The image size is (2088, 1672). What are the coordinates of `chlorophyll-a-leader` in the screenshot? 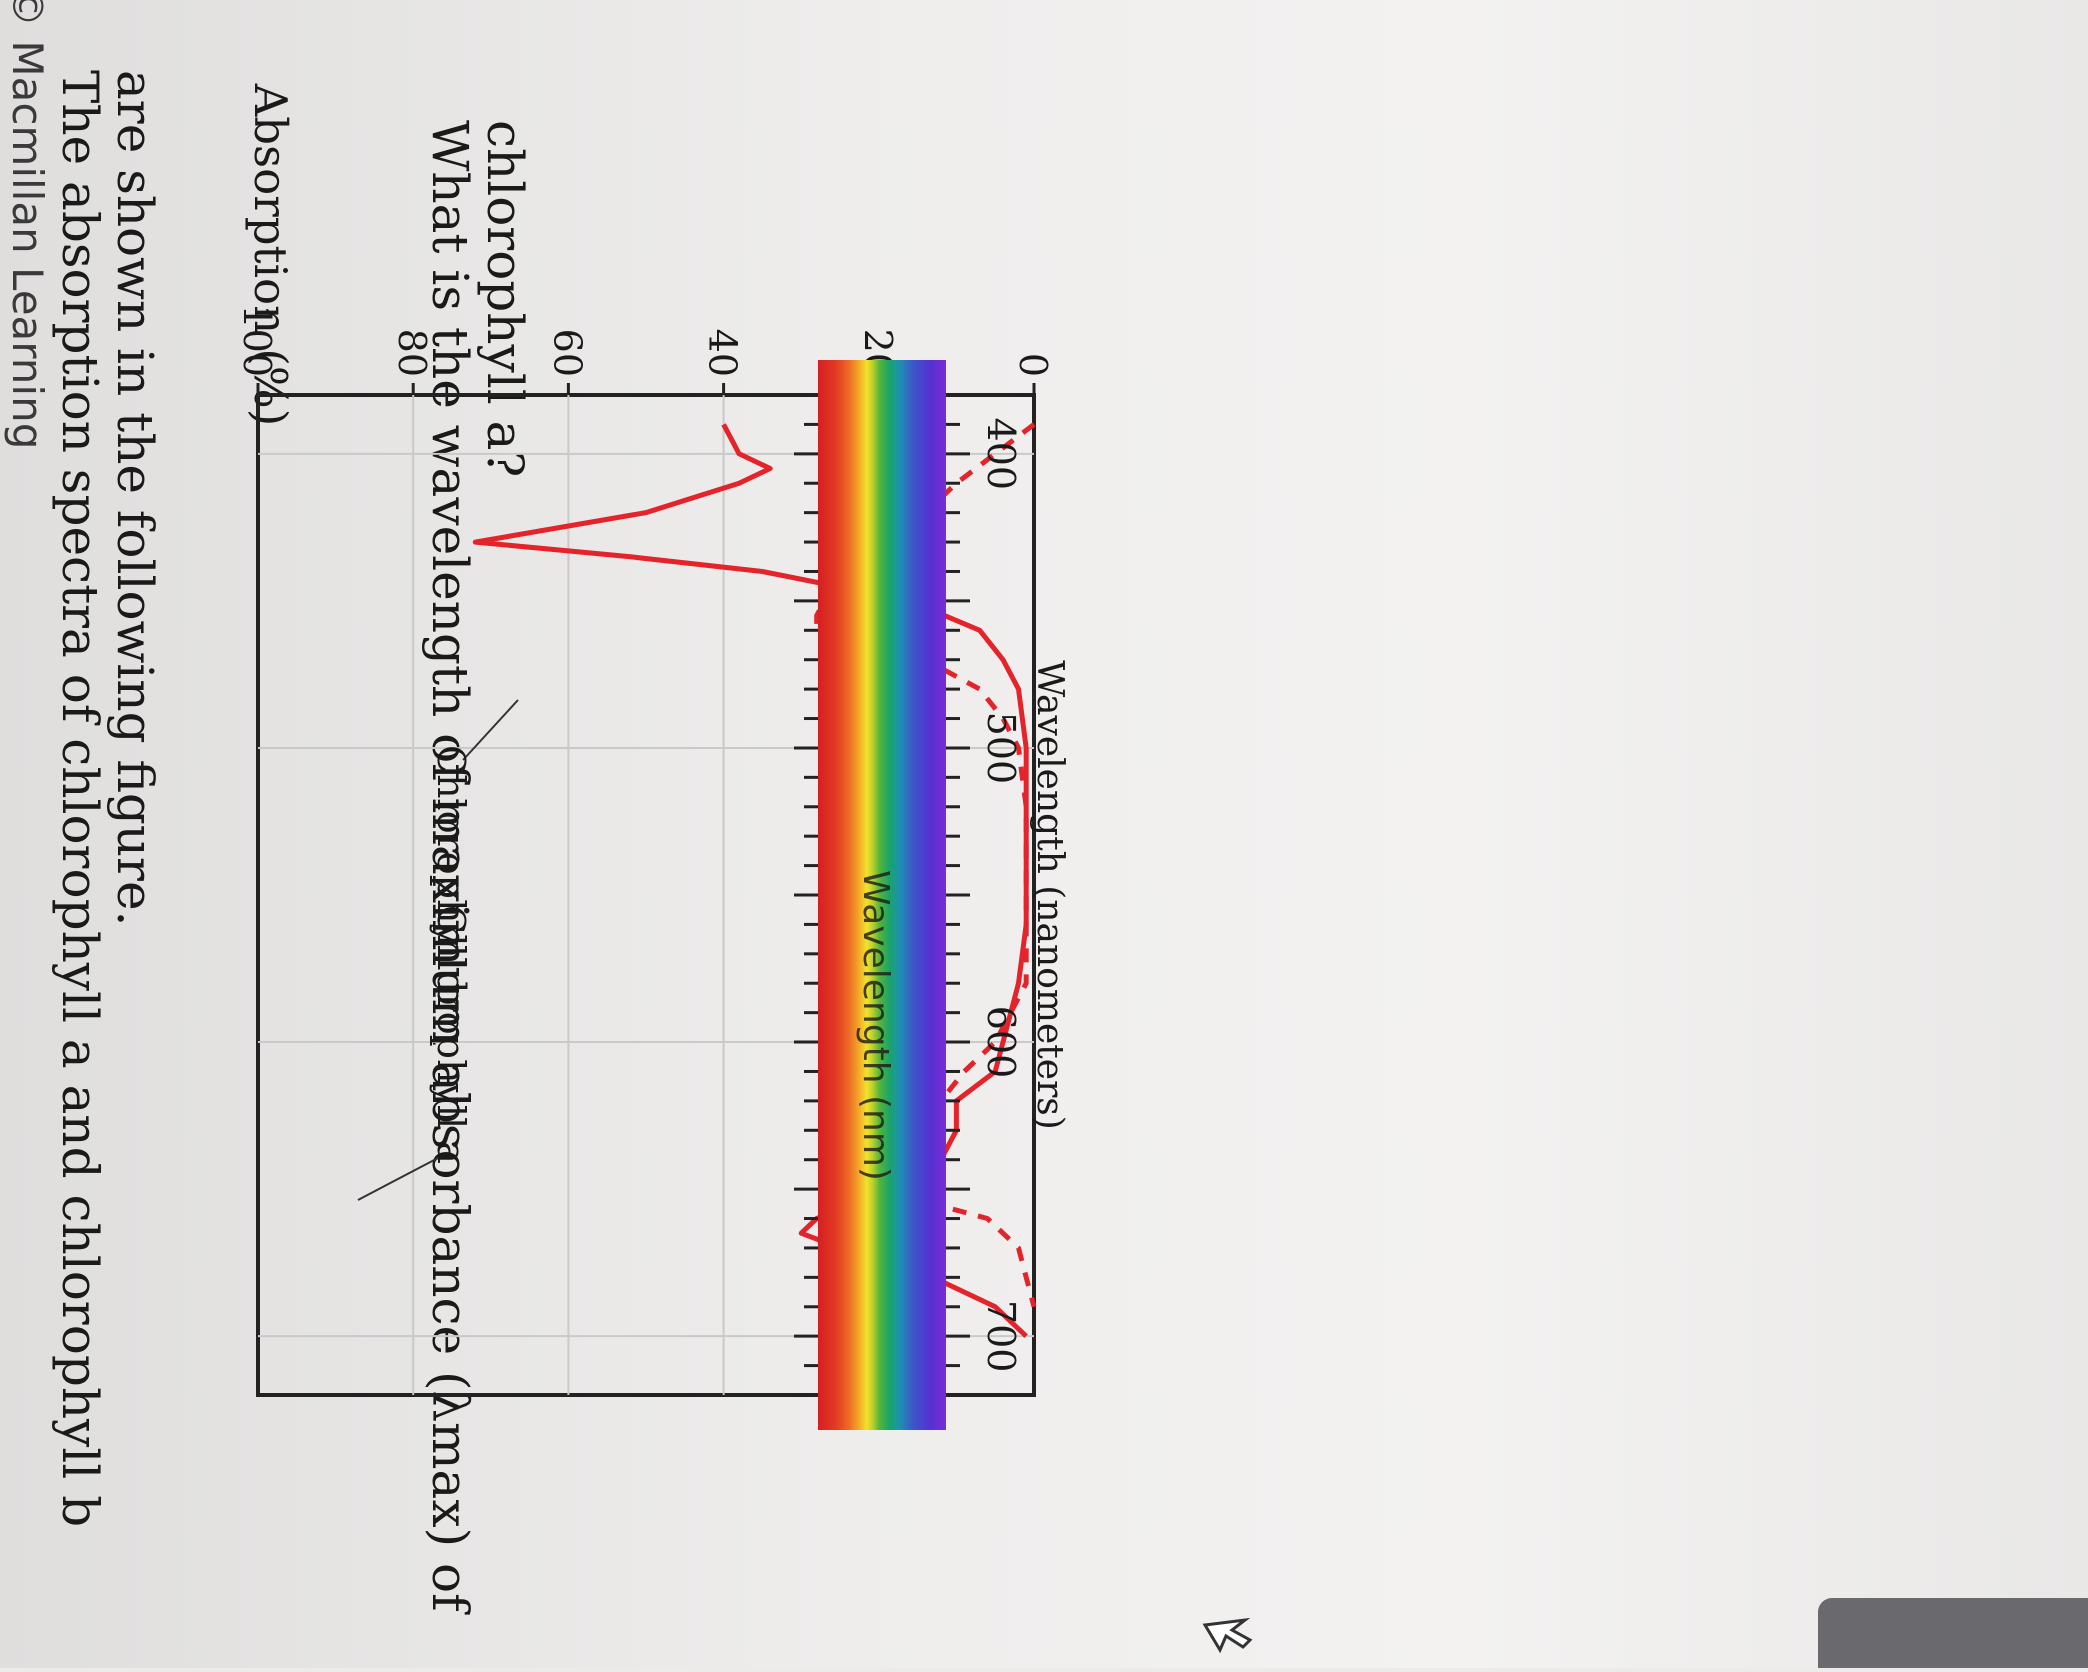 It's located at (398, 1179).